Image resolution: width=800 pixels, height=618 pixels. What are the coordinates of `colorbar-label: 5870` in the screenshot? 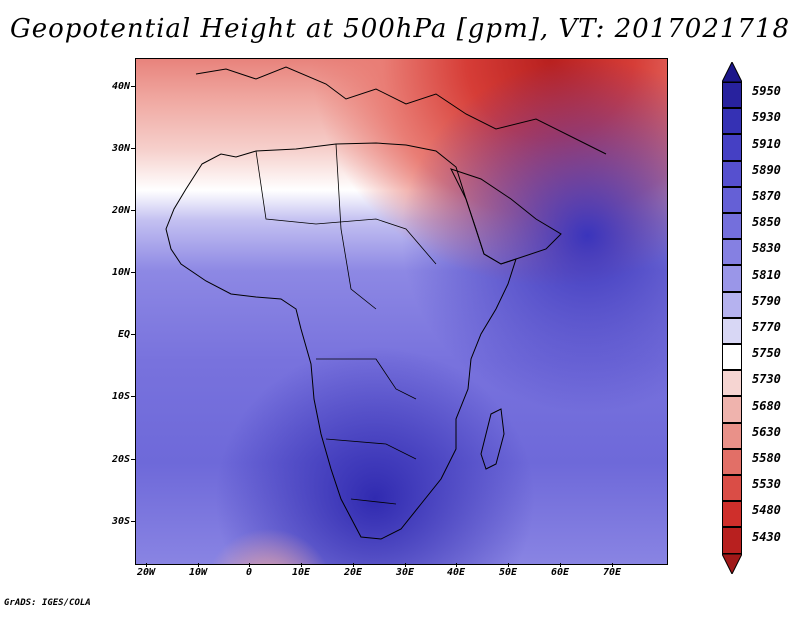 It's located at (766, 195).